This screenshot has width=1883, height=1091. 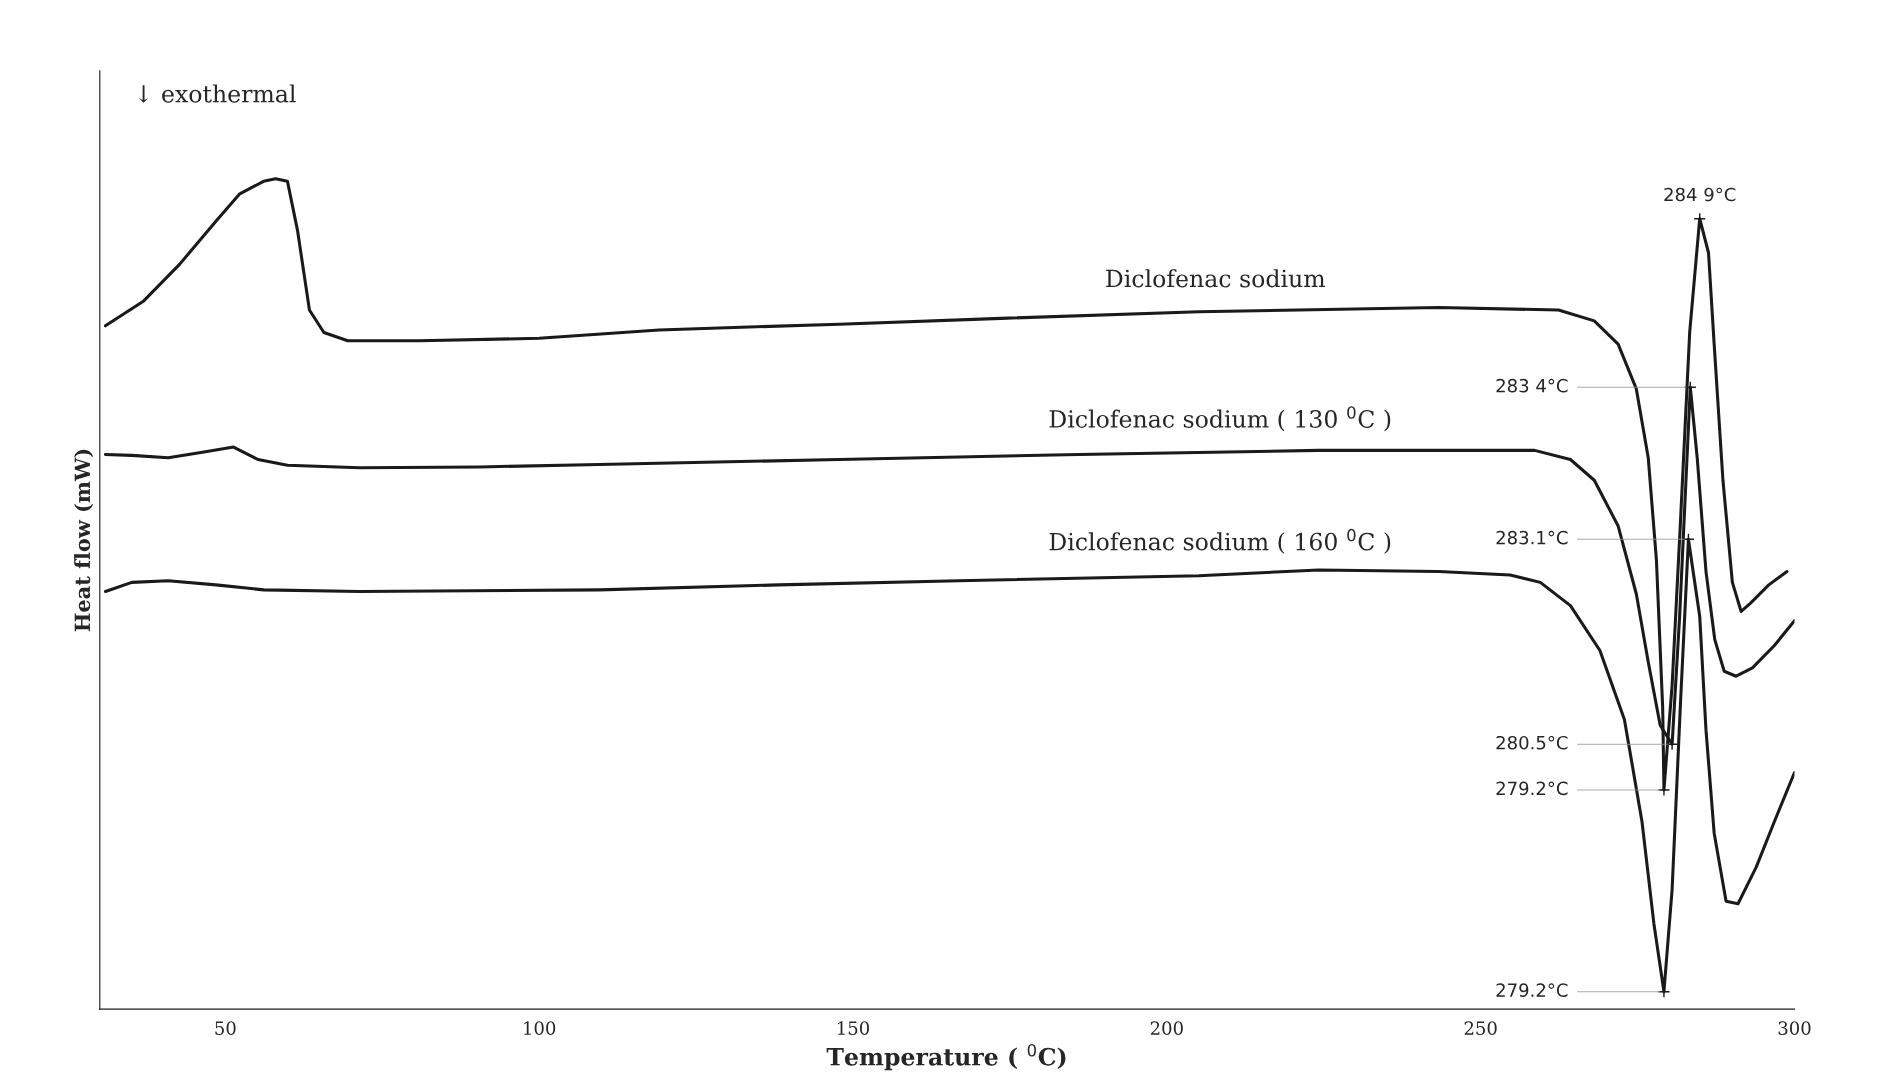 What do you see at coordinates (217, 93) in the screenshot?
I see `text: ↓ exothermal` at bounding box center [217, 93].